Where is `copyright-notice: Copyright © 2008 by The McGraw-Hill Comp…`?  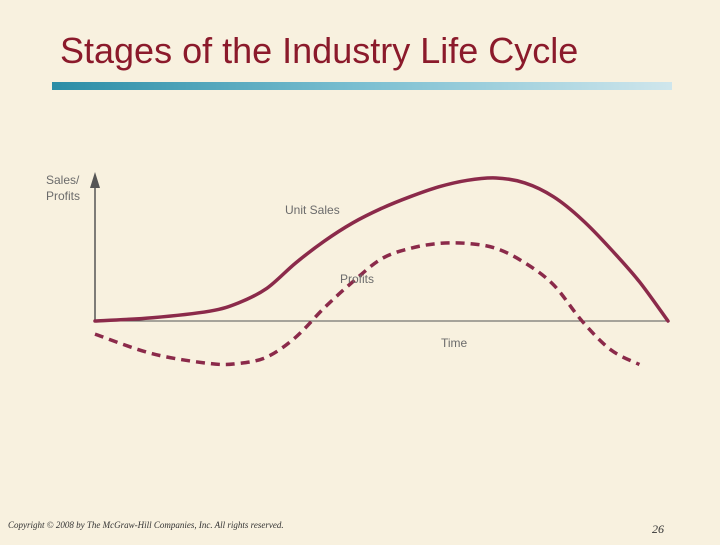
copyright-notice: Copyright © 2008 by The McGraw-Hill Comp… is located at coordinates (146, 525).